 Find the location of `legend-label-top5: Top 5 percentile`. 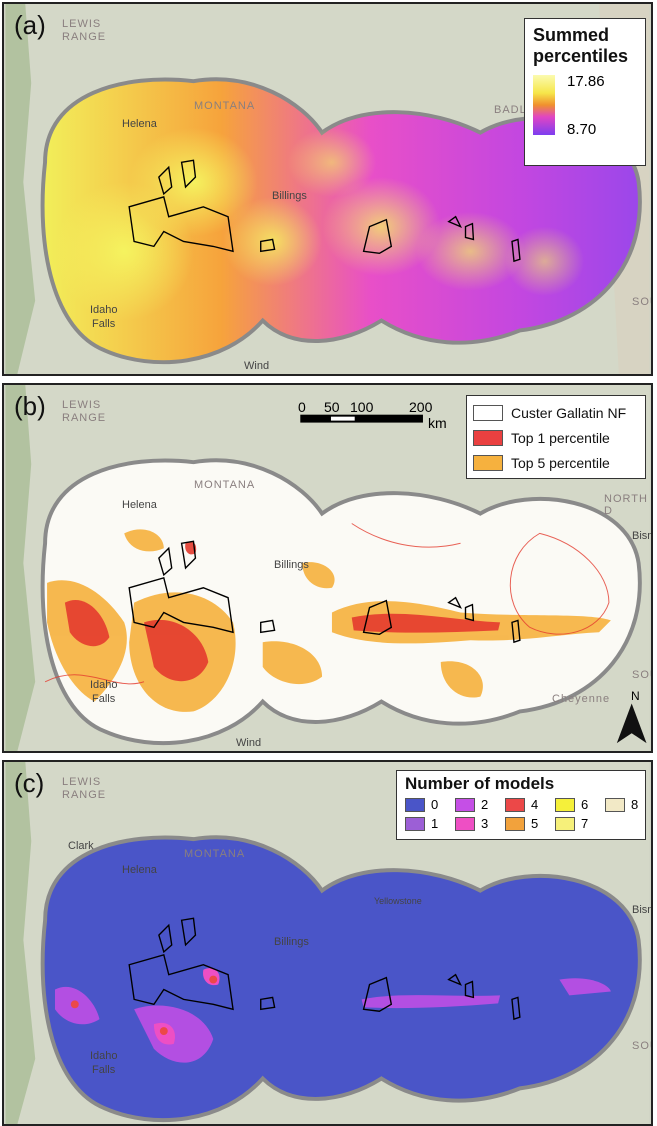

legend-label-top5: Top 5 percentile is located at coordinates (560, 462).